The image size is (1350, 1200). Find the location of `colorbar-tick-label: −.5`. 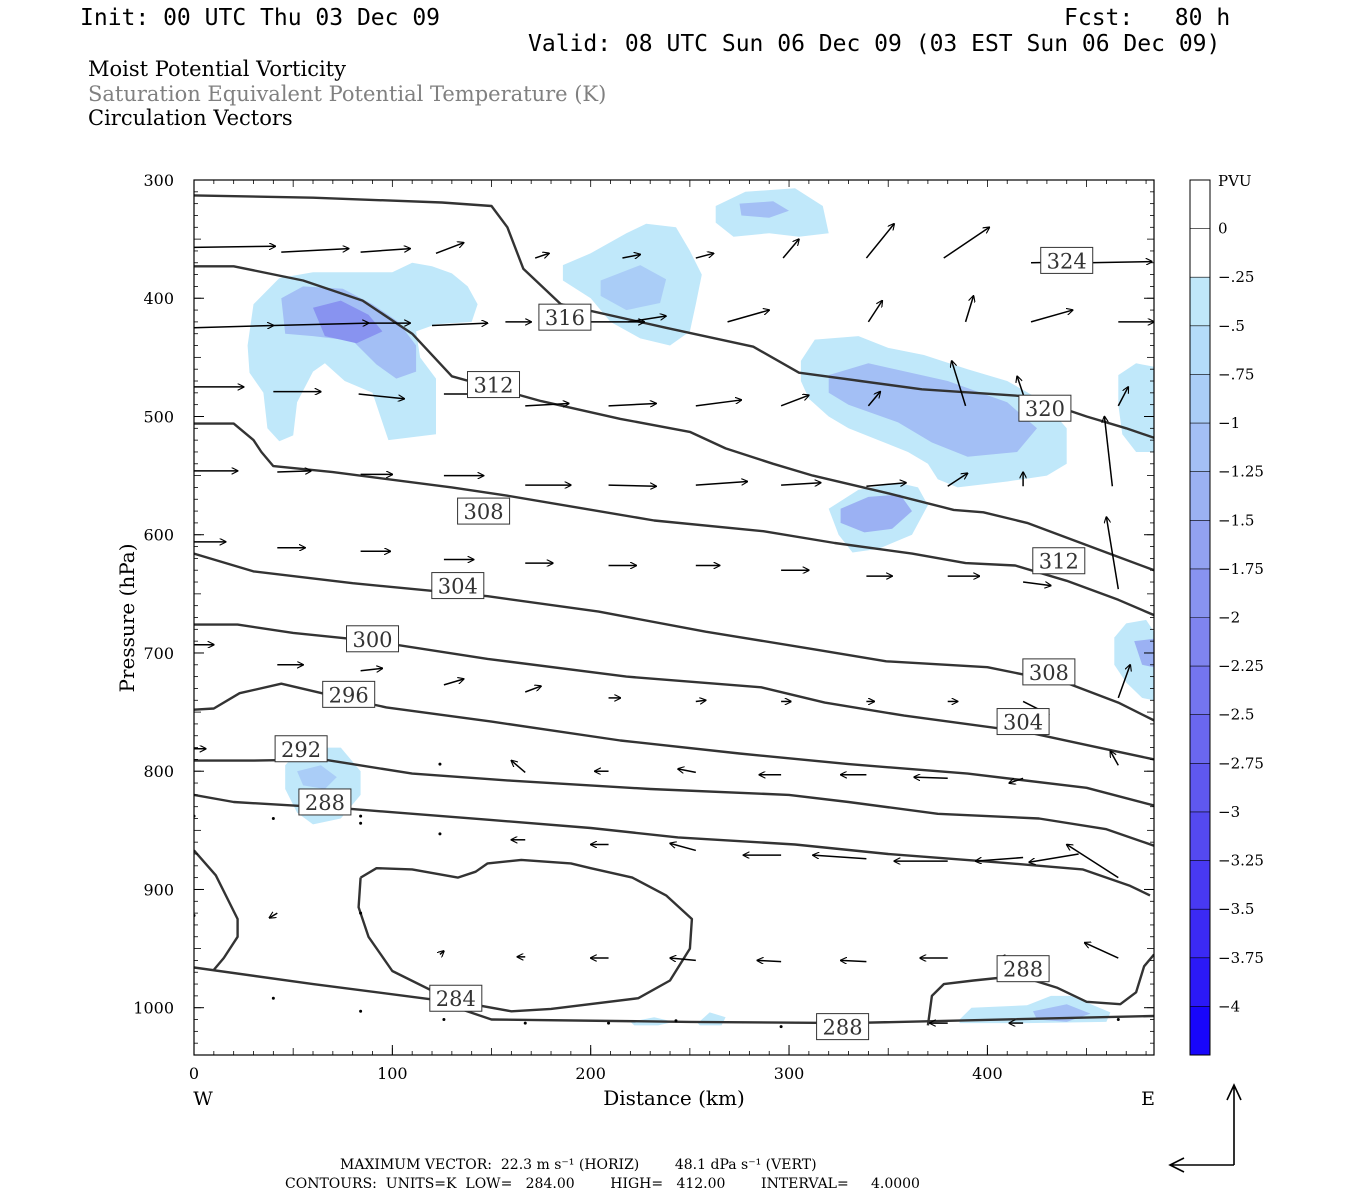

colorbar-tick-label: −.5 is located at coordinates (1231, 326).